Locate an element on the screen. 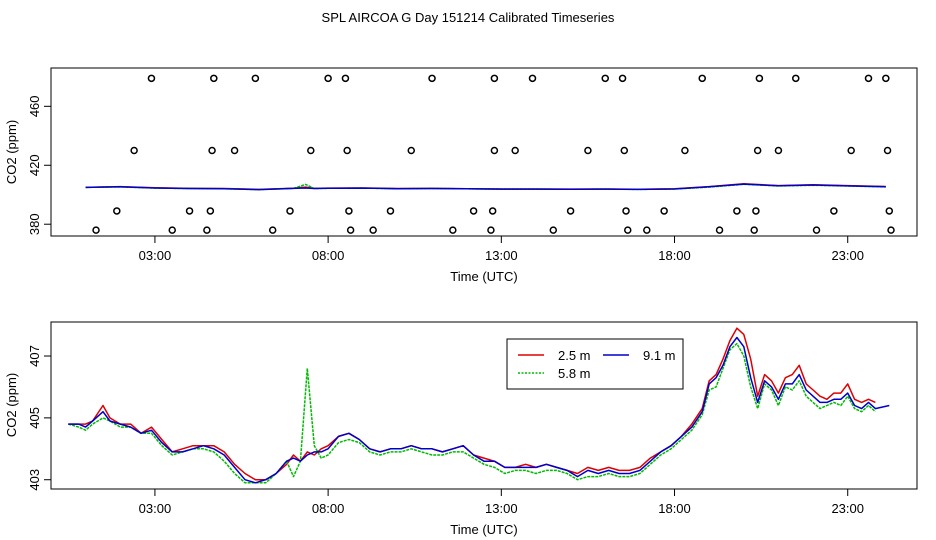  bottom-y-axis: 403 405 407 is located at coordinates (39, 418).